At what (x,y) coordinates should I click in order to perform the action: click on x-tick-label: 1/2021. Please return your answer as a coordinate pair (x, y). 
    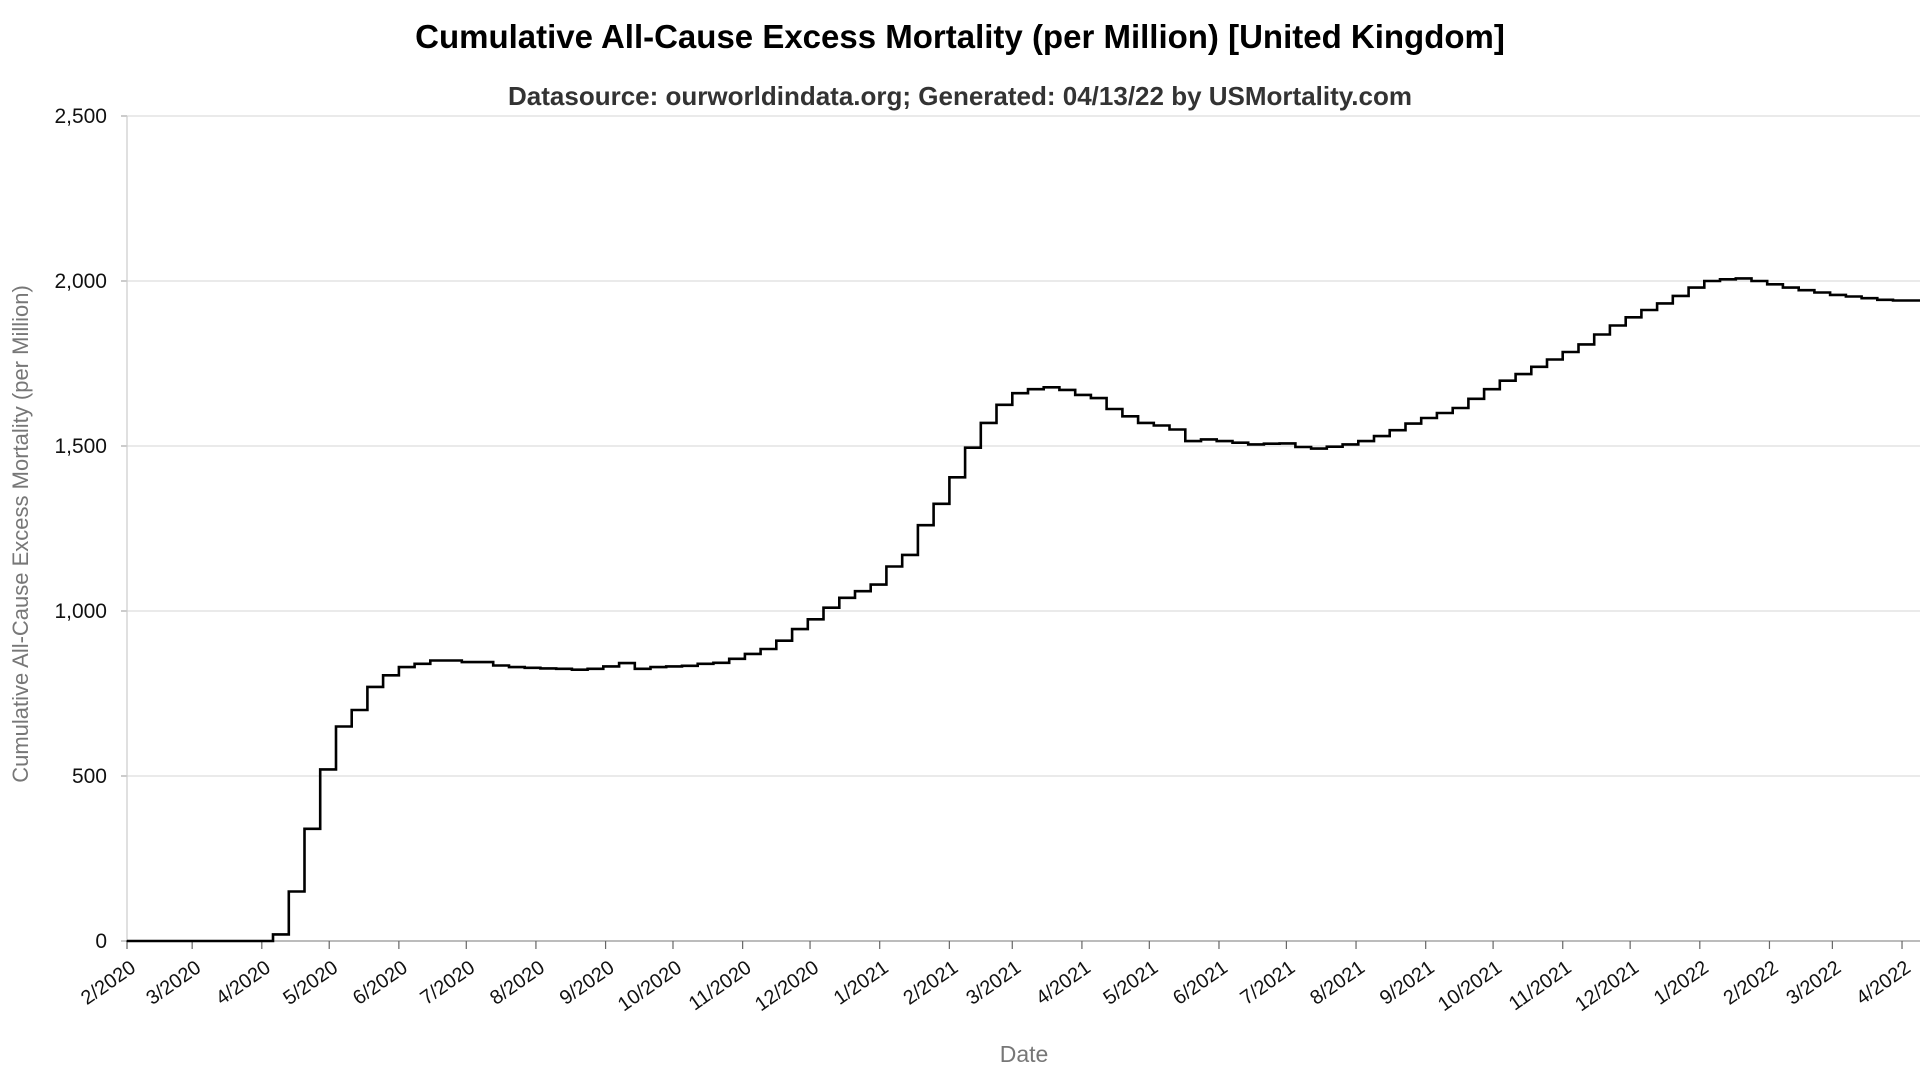
    Looking at the image, I should click on (861, 983).